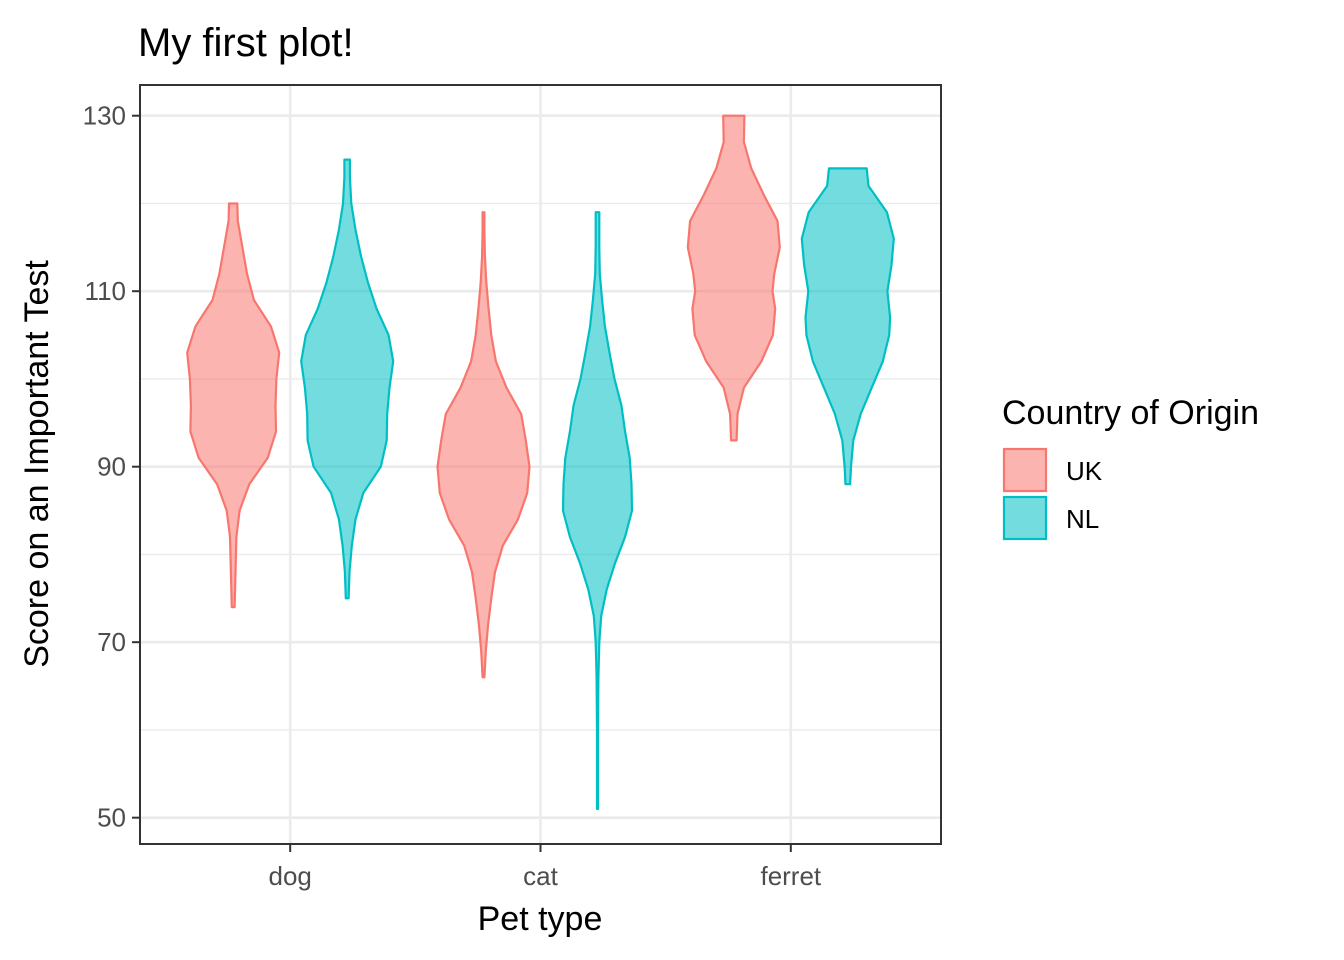  I want to click on x-axis: dog cat ferret, so click(545, 867).